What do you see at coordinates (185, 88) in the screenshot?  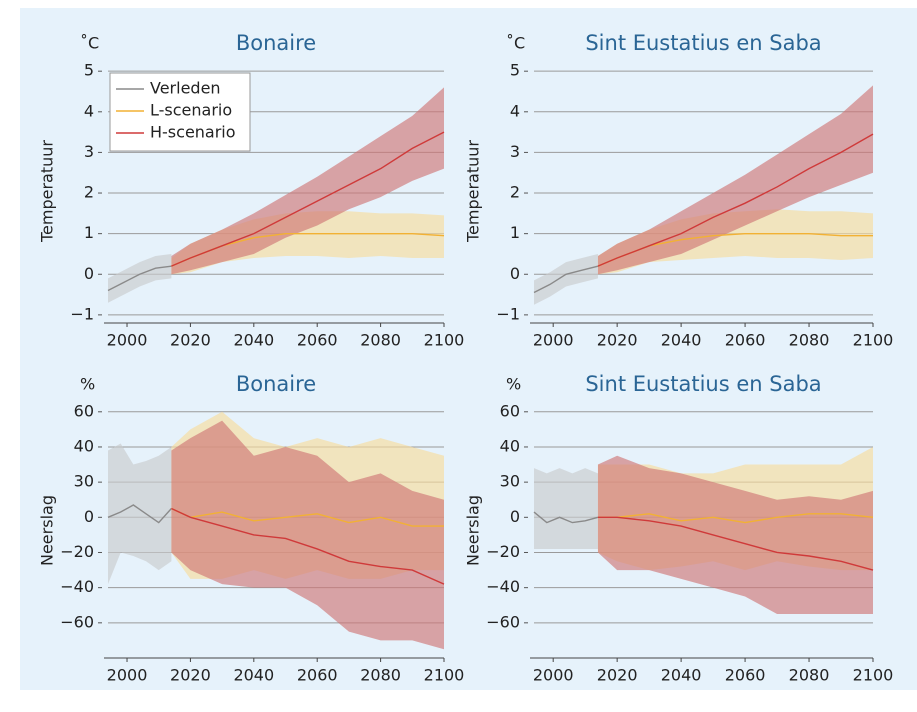 I see `legend-label: Verleden` at bounding box center [185, 88].